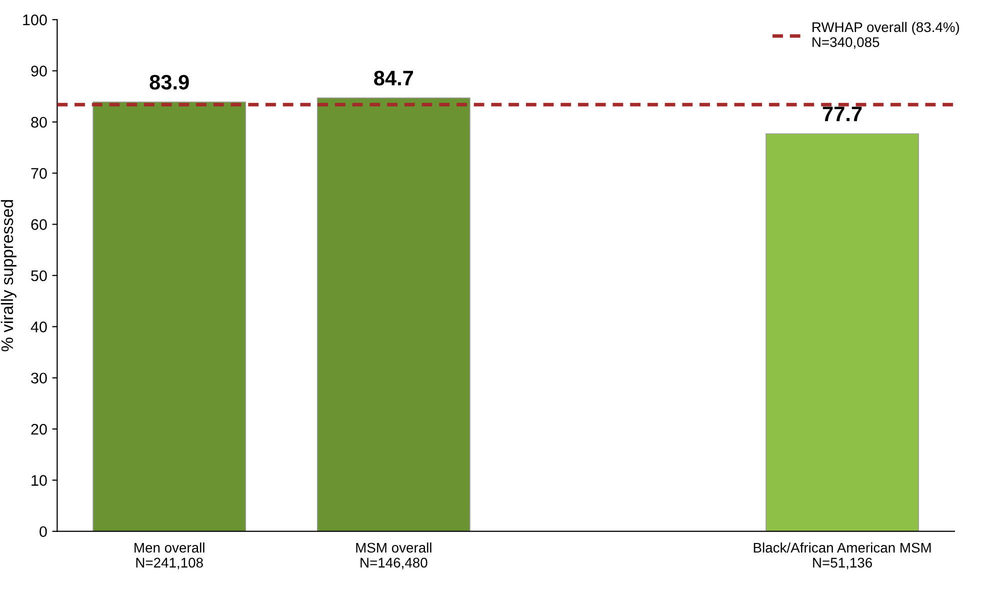 This screenshot has height=595, width=986. Describe the element at coordinates (842, 114) in the screenshot. I see `data-label: 77.7` at that location.